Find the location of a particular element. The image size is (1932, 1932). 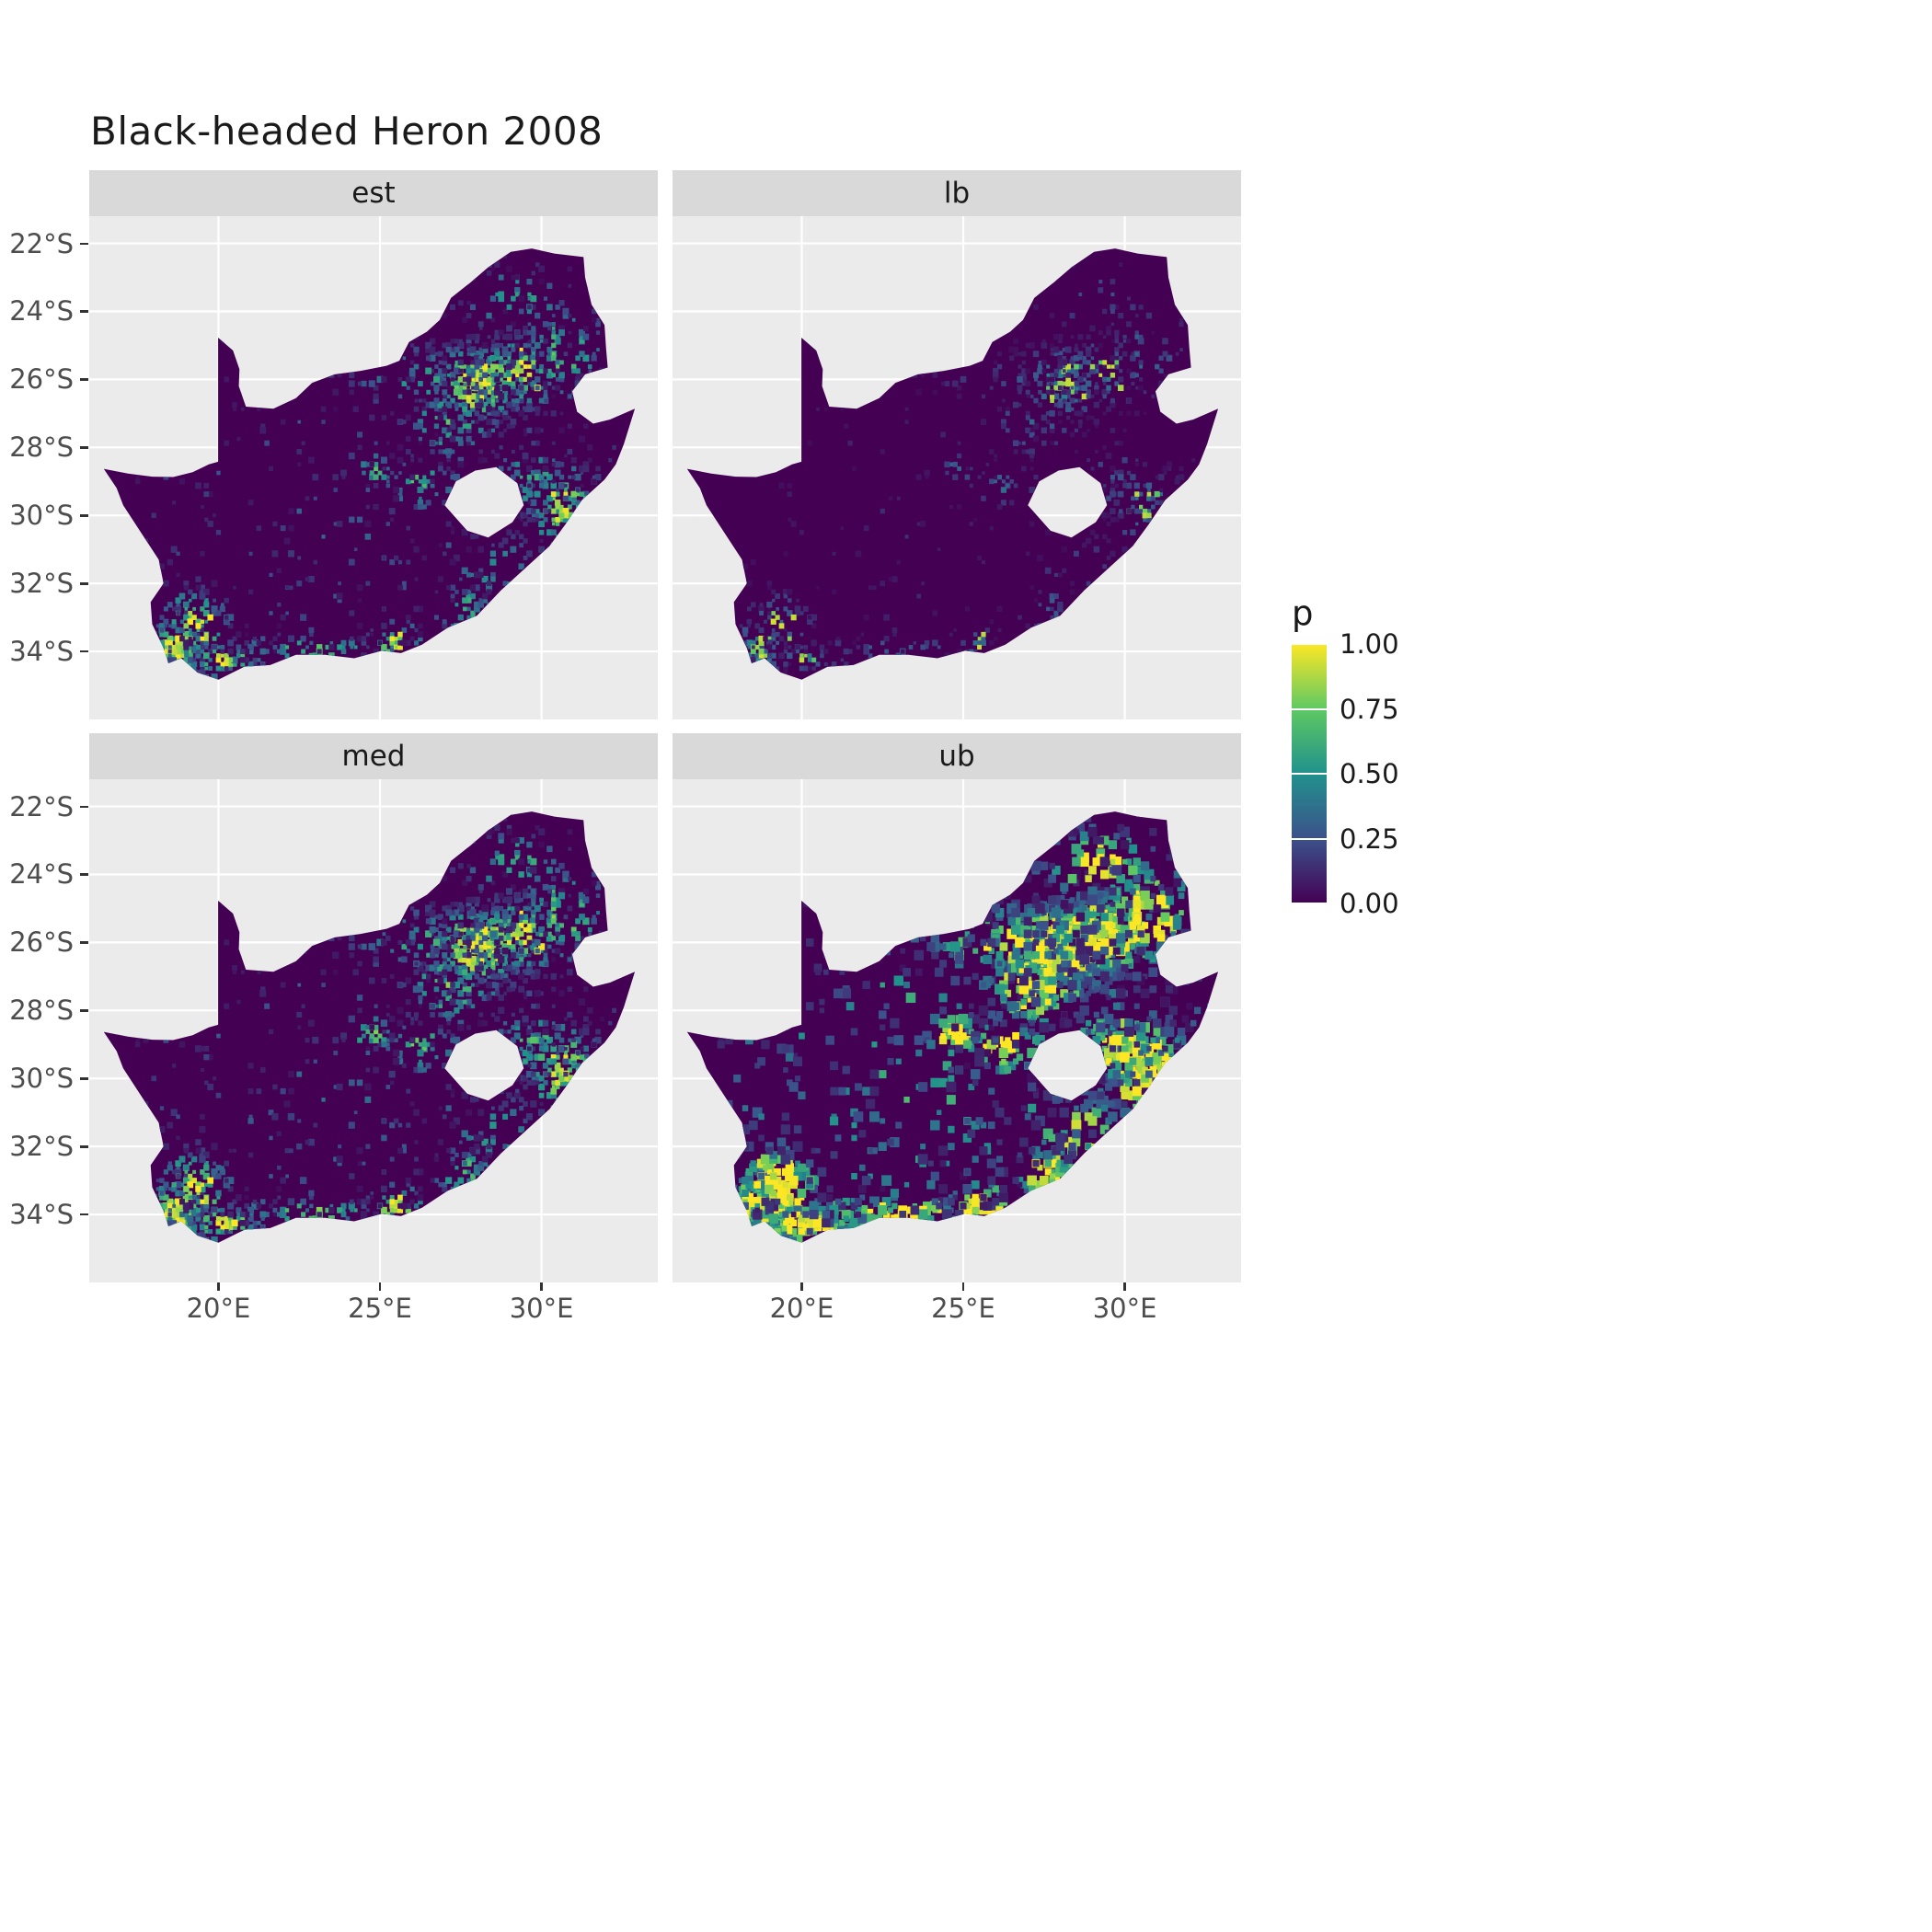

legend-tick-label: 0.75 is located at coordinates (1369, 709).